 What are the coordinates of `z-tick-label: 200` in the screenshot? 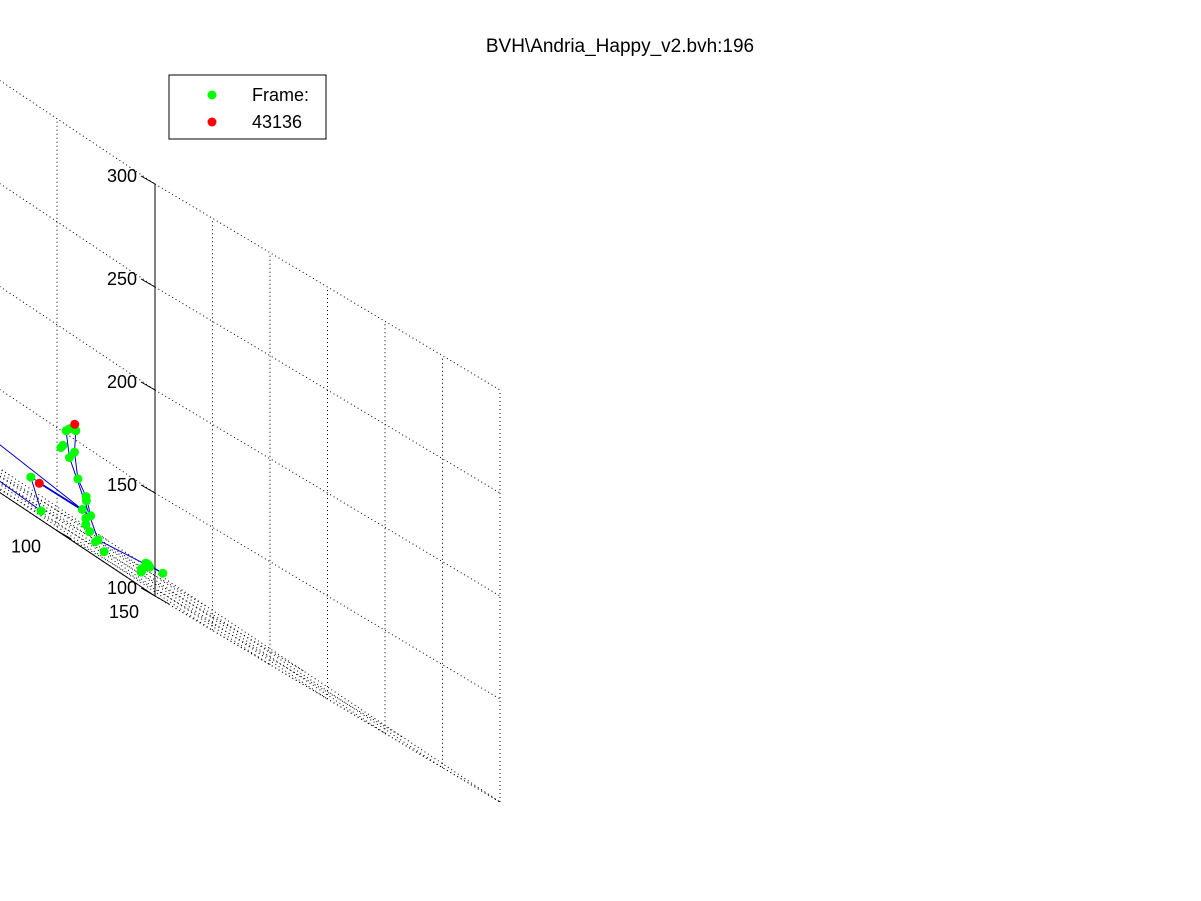 It's located at (122, 382).